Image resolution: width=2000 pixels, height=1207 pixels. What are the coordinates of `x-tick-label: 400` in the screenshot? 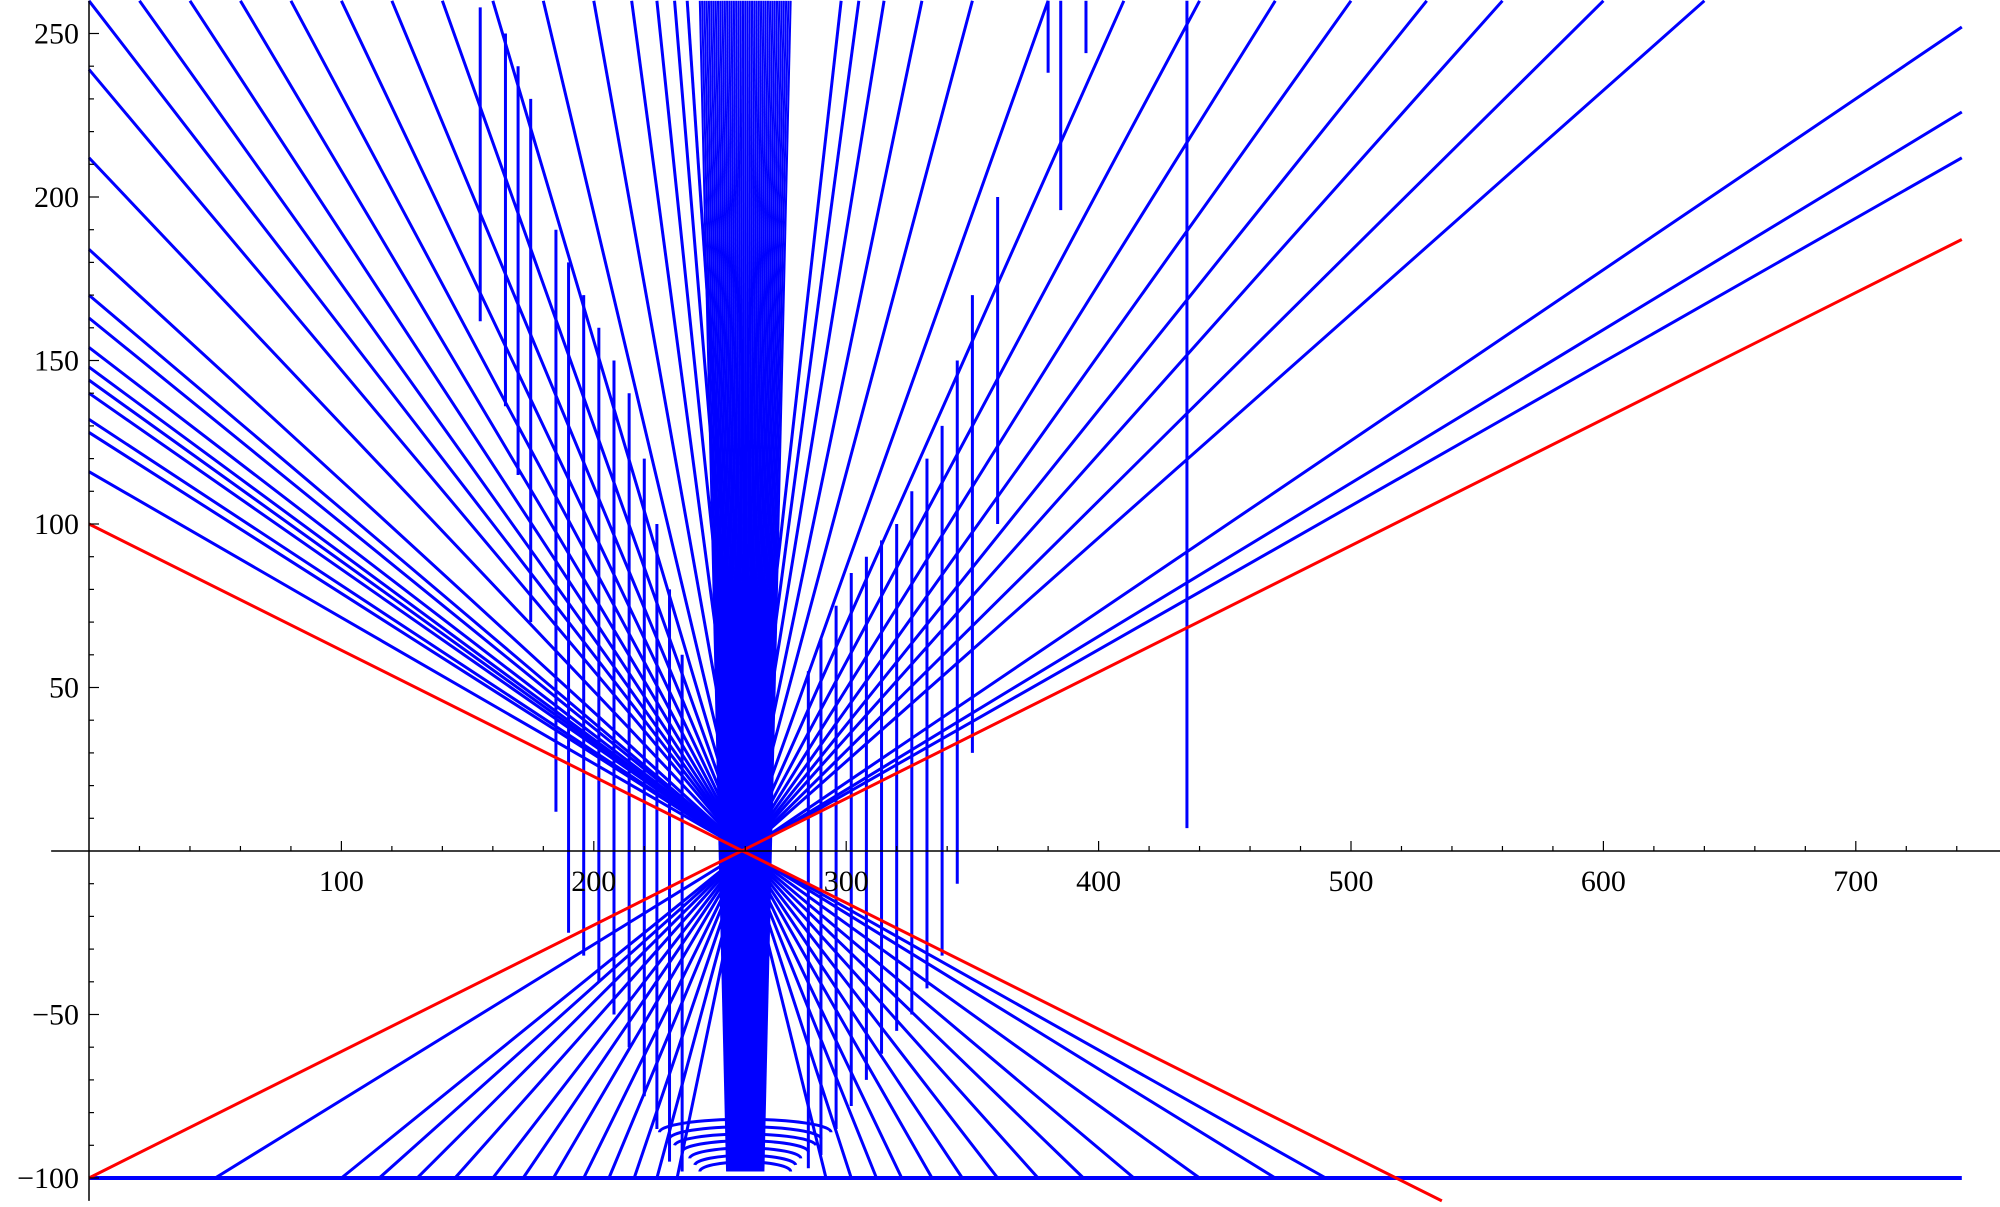 It's located at (1098, 881).